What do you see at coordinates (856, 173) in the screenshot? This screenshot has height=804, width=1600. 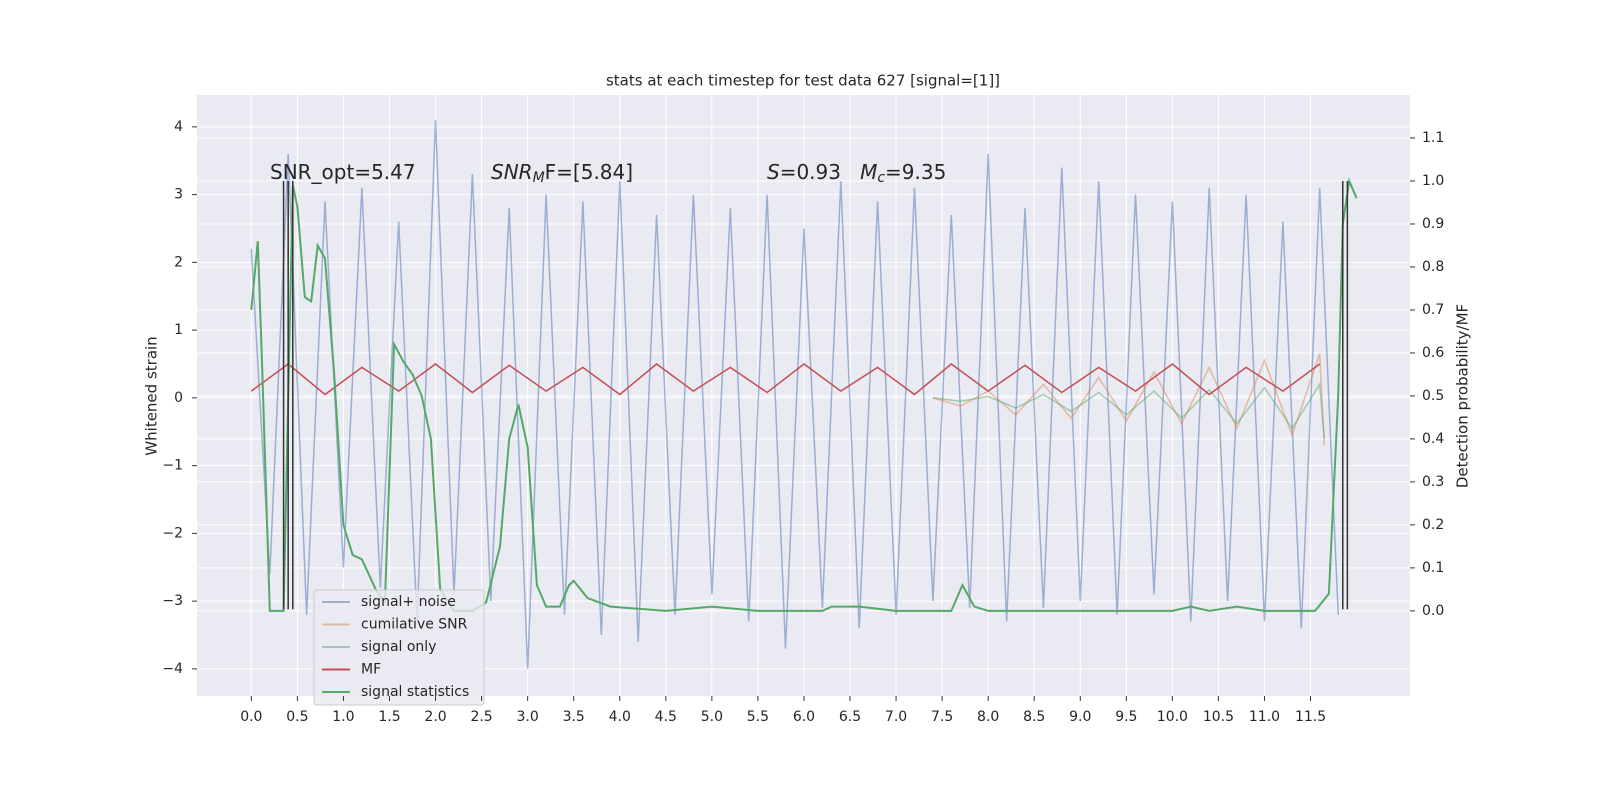 I see `annotation: S=0.93 Mc=9.35` at bounding box center [856, 173].